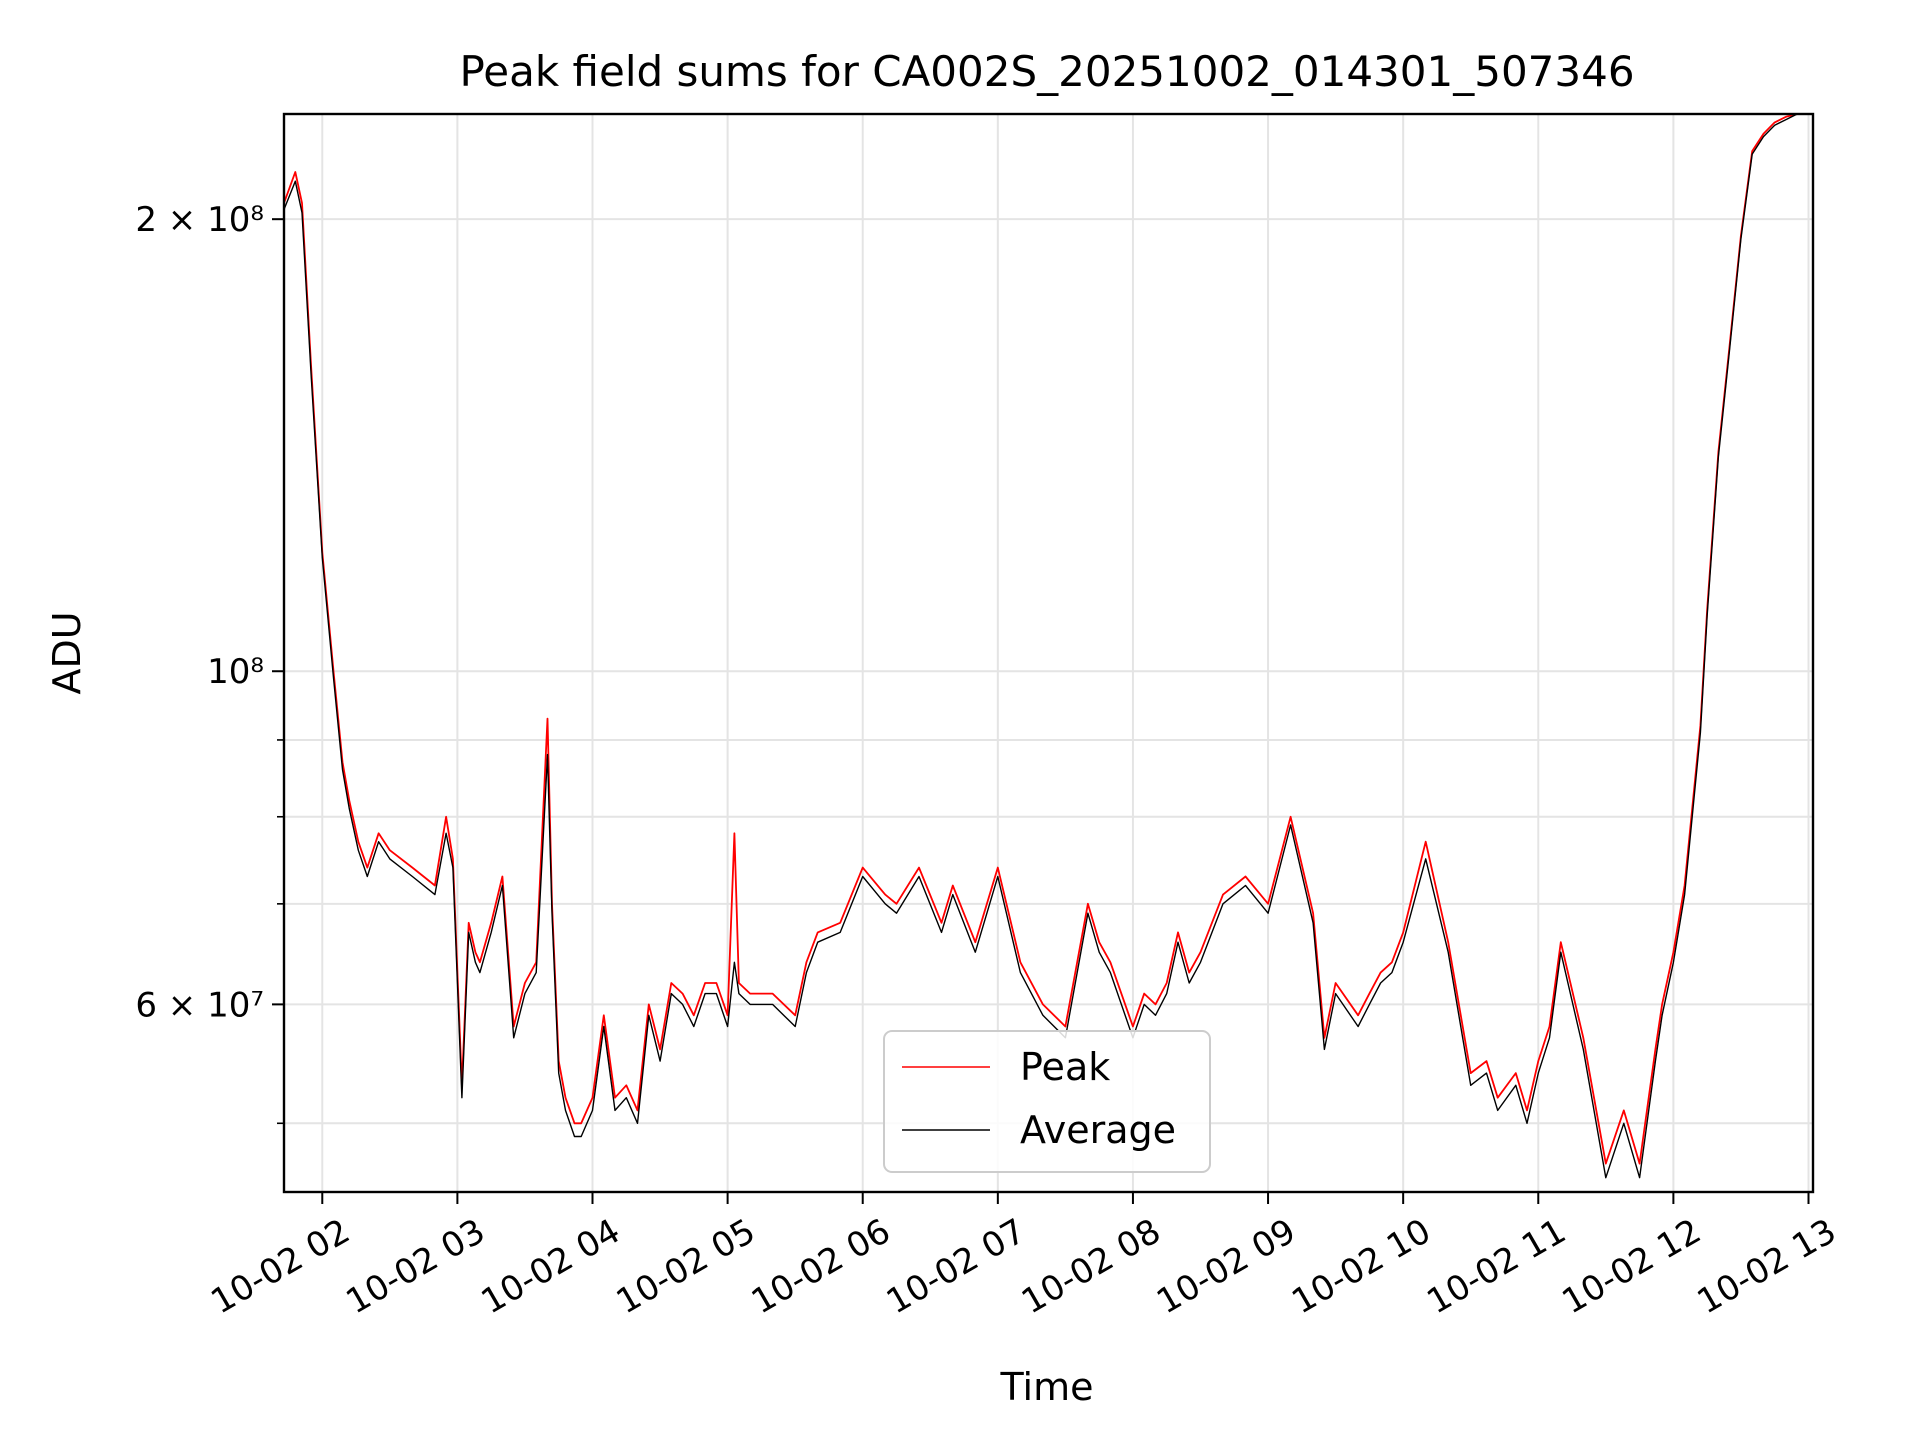  I want to click on y-tick-label: 2 × 10⁸, so click(199, 220).